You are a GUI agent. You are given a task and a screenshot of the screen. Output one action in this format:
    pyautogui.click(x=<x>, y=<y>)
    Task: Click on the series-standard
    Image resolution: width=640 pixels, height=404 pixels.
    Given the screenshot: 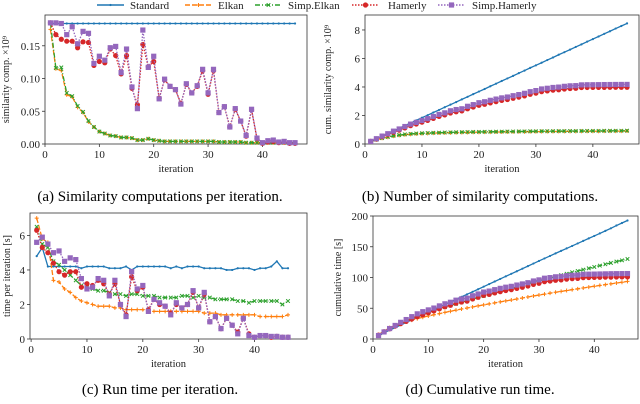 What is the action you would take?
    pyautogui.click(x=173, y=23)
    